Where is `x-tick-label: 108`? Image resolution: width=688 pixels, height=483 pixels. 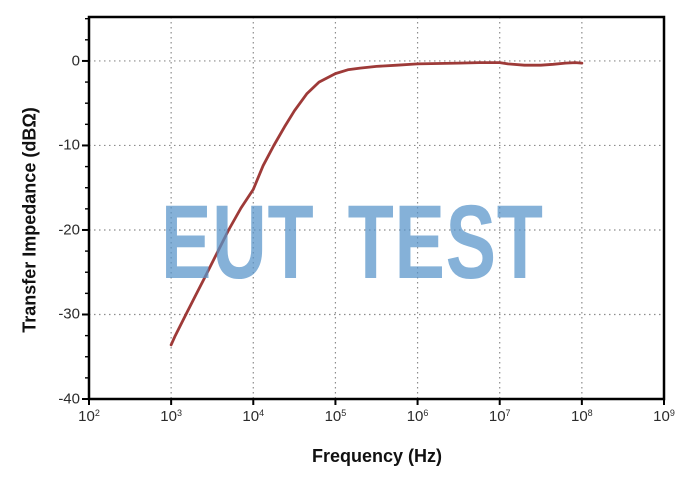
x-tick-label: 108 is located at coordinates (581, 416).